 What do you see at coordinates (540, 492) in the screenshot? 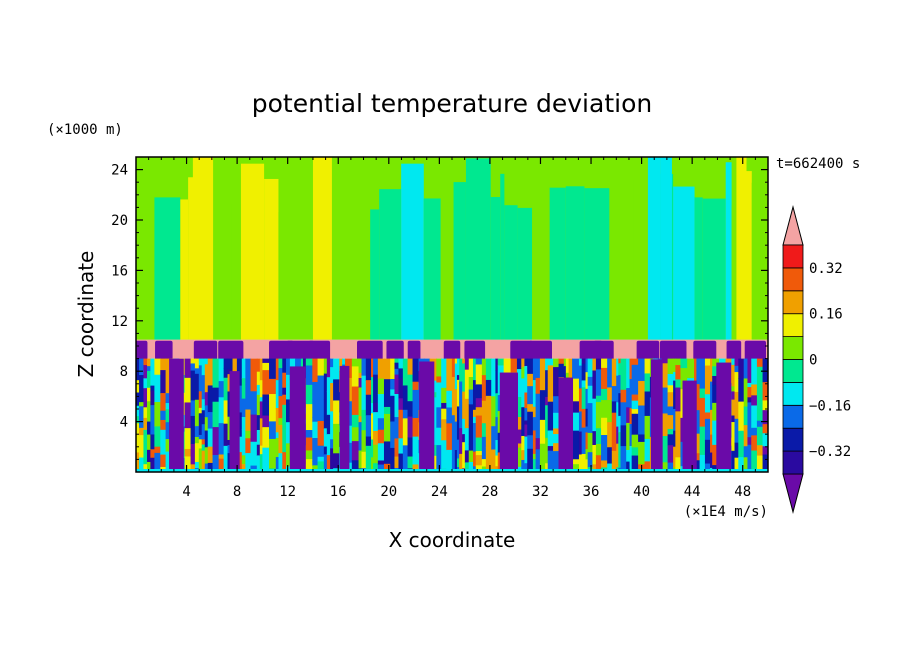
I see `x-tick-label: 32` at bounding box center [540, 492].